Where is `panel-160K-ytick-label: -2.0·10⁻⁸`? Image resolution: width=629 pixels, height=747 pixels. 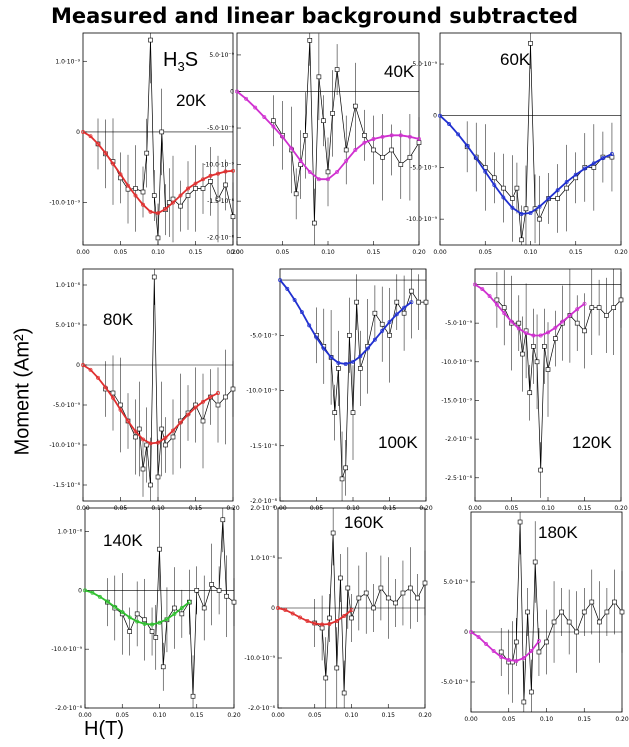 panel-160K-ytick-label: -2.0·10⁻⁸ is located at coordinates (261, 708).